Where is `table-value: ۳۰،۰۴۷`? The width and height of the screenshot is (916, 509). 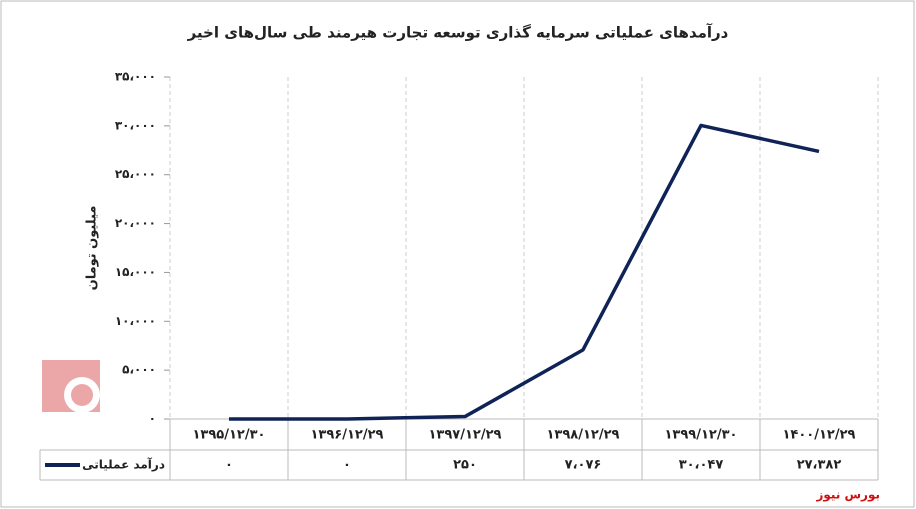
table-value: ۳۰،۰۴۷ is located at coordinates (701, 465).